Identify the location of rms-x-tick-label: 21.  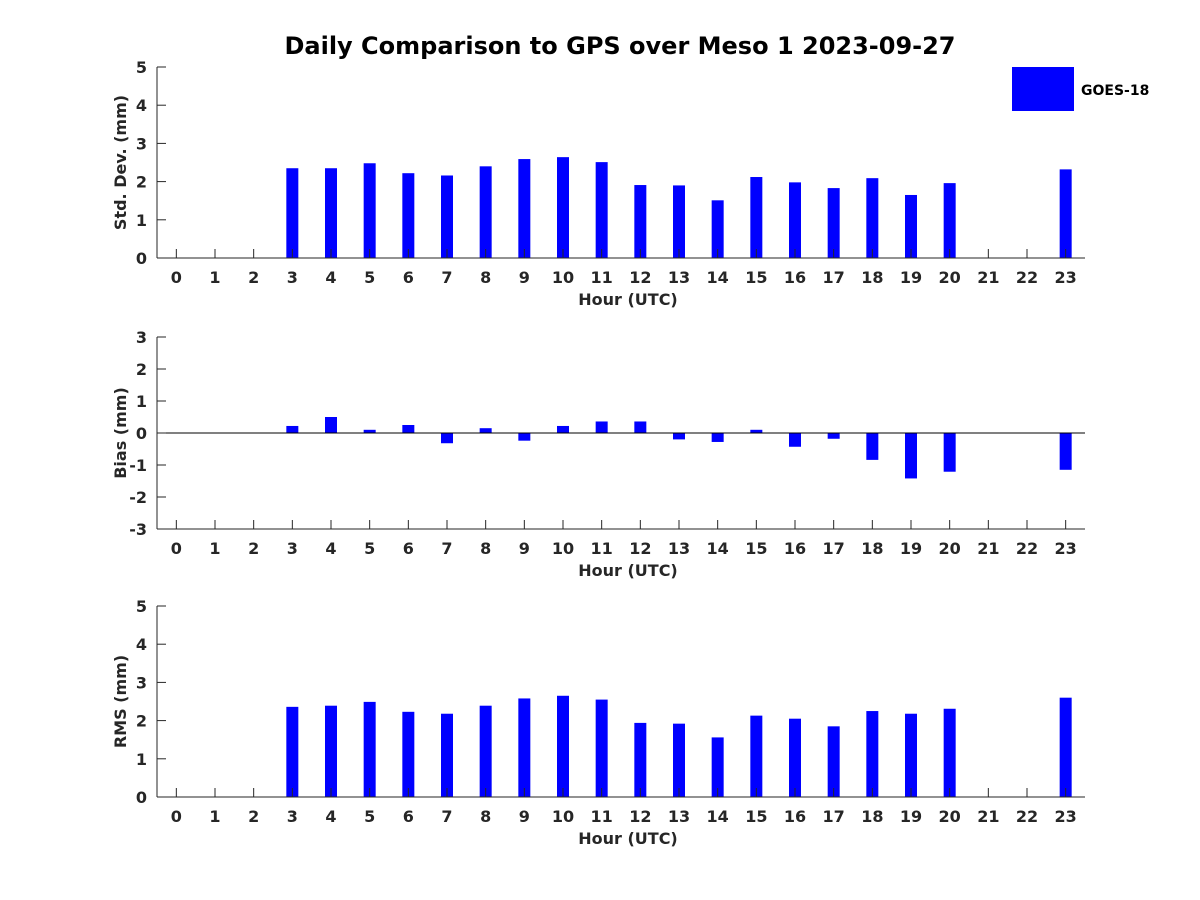
(988, 816).